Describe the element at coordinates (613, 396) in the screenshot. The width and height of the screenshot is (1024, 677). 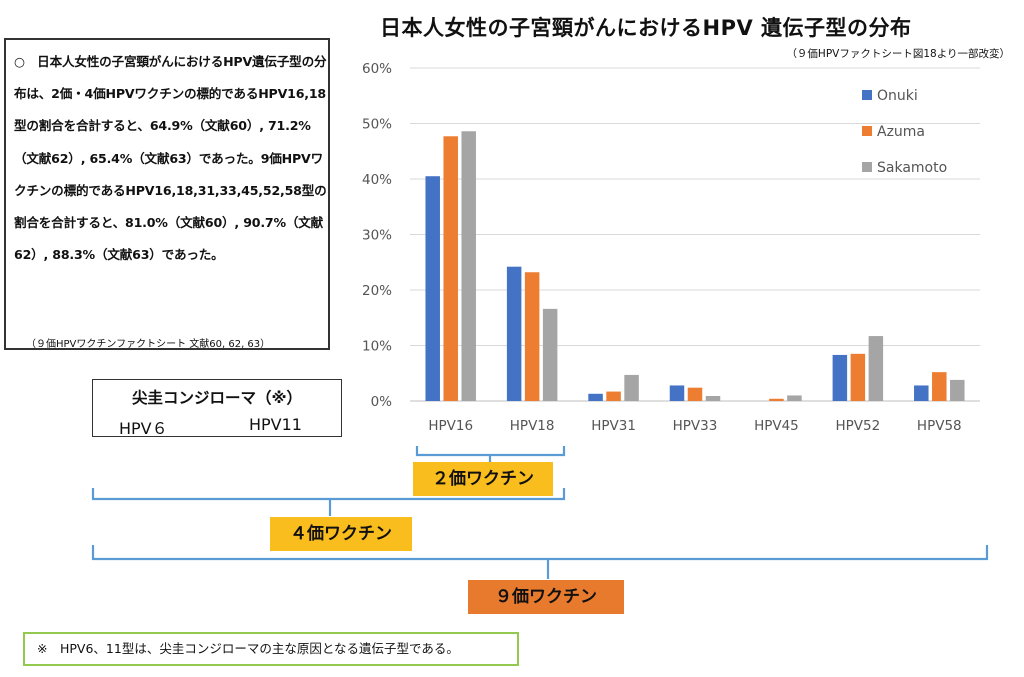
I see `bar-hpv31-azuma` at that location.